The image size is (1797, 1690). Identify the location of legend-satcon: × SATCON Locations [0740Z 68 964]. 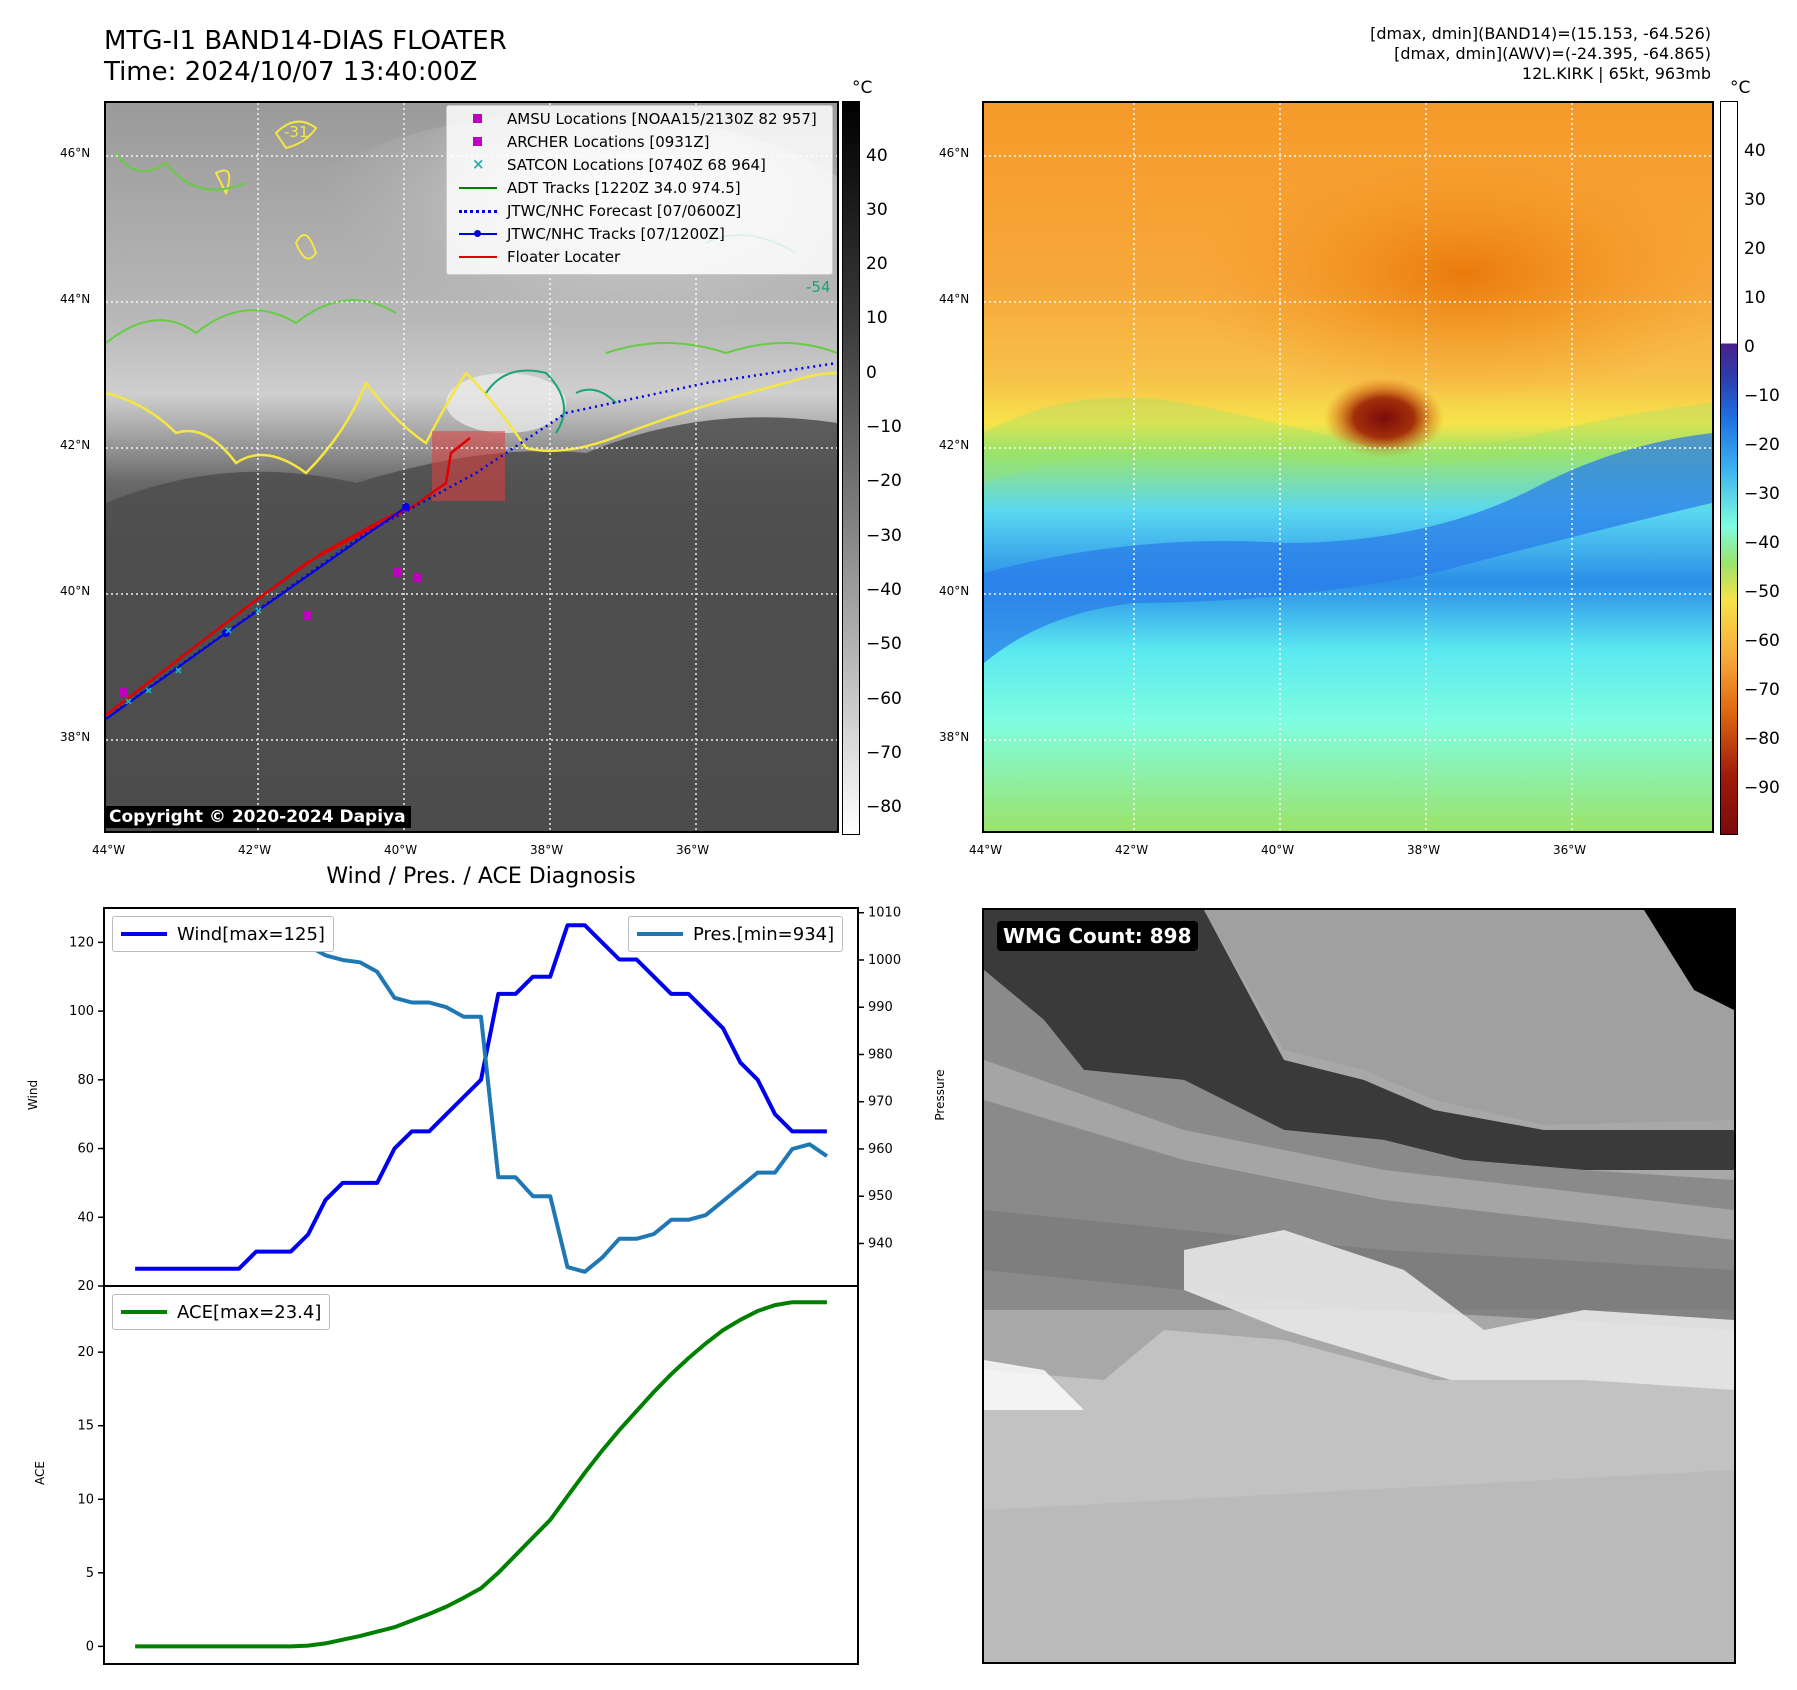
(619, 164).